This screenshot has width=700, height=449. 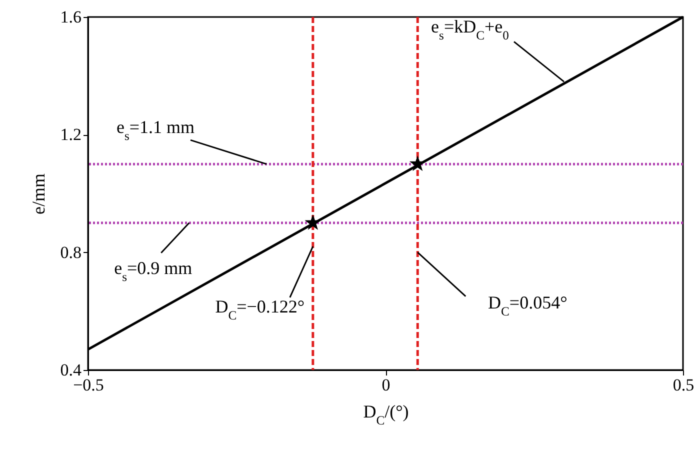 What do you see at coordinates (38, 194) in the screenshot?
I see `y-axis-title: e/mm` at bounding box center [38, 194].